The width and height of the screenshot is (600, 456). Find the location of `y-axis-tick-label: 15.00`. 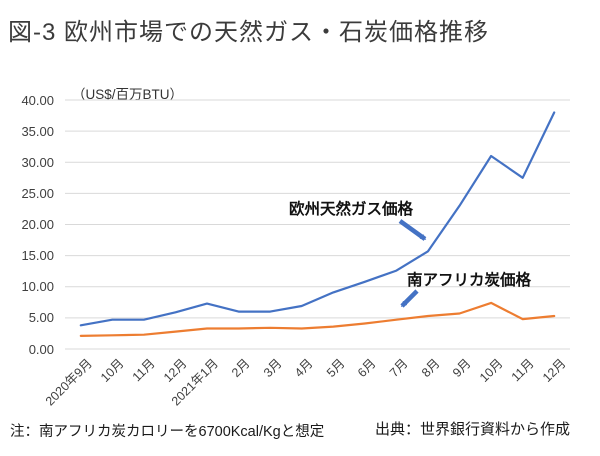

y-axis-tick-label: 15.00 is located at coordinates (37, 256).